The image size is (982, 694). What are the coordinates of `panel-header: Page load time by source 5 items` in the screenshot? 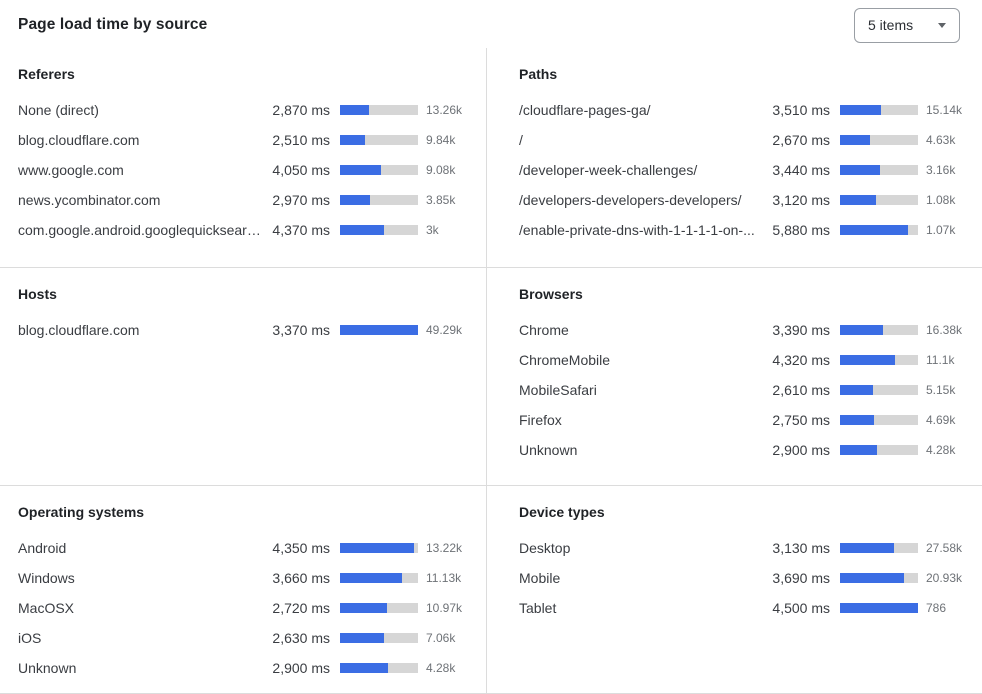 It's located at (491, 24).